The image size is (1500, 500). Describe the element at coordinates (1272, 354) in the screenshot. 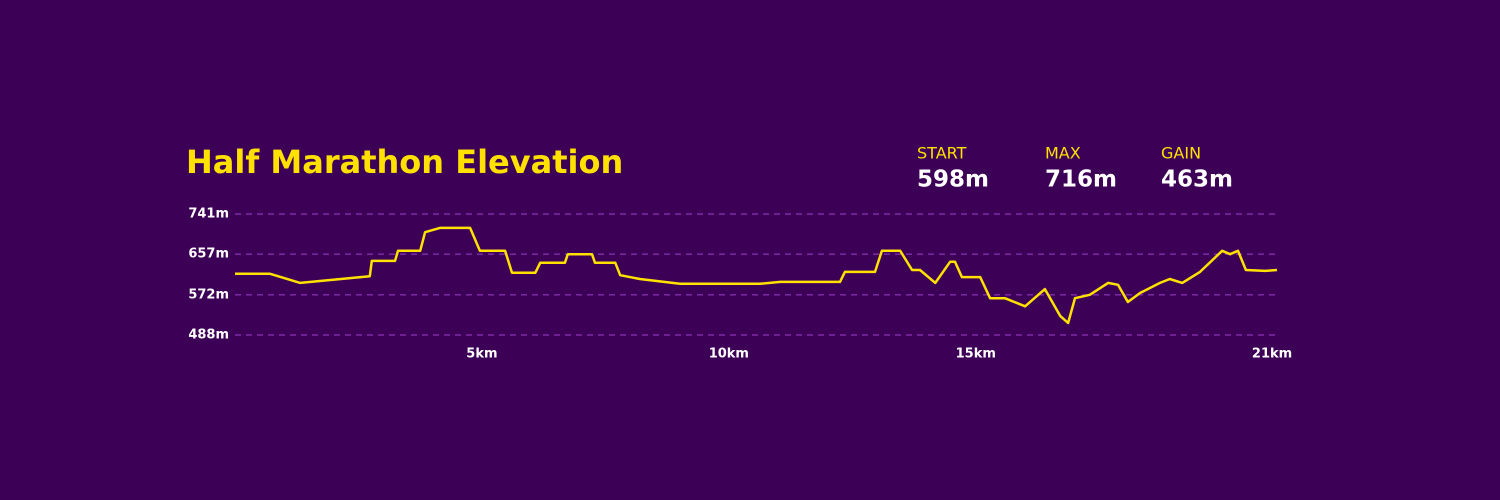

I see `x-tick-label: 21km` at that location.